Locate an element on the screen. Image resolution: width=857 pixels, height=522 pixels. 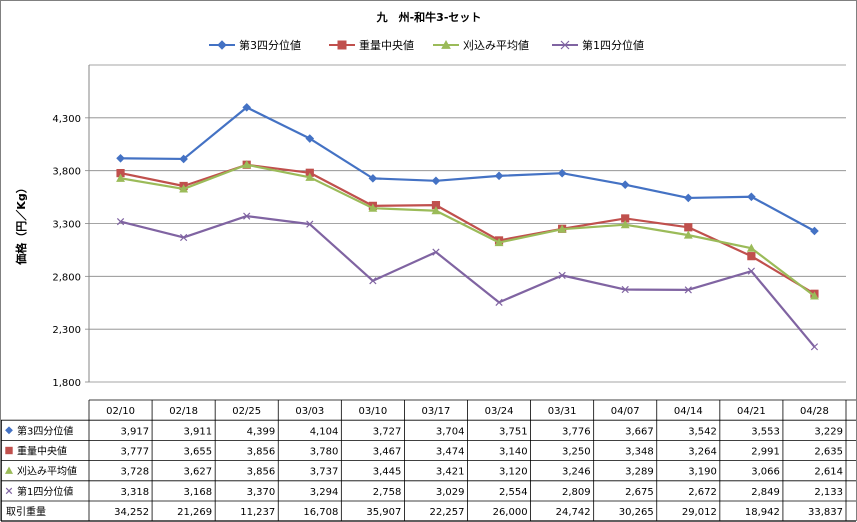
data-label-1-4: 3,467 is located at coordinates (387, 452).